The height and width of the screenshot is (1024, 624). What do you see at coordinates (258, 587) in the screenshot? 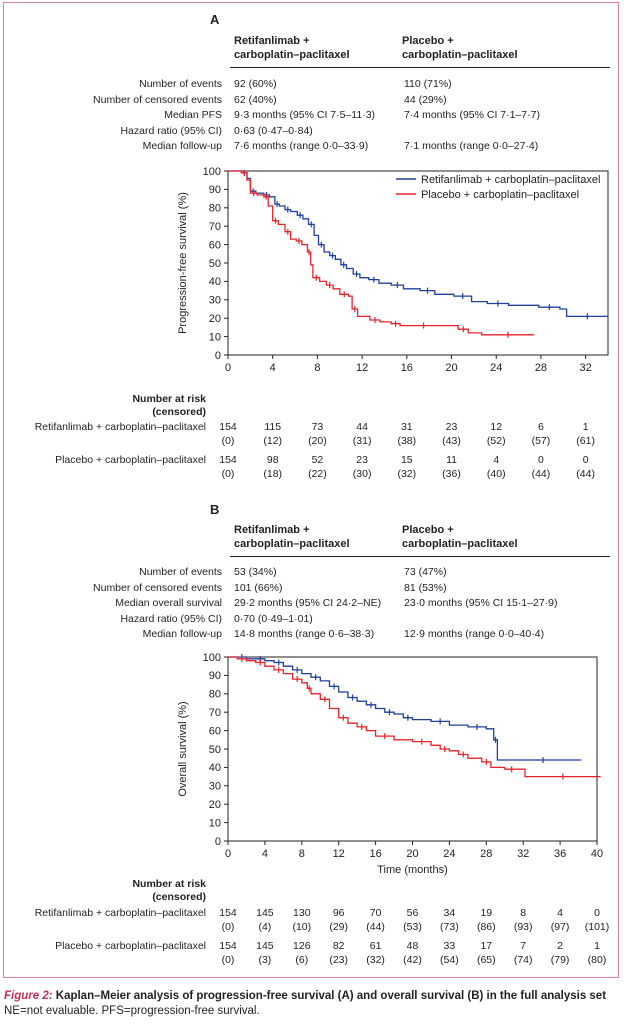
I see `panel-b-stat-value-retifanlimab: 101 (66%)` at bounding box center [258, 587].